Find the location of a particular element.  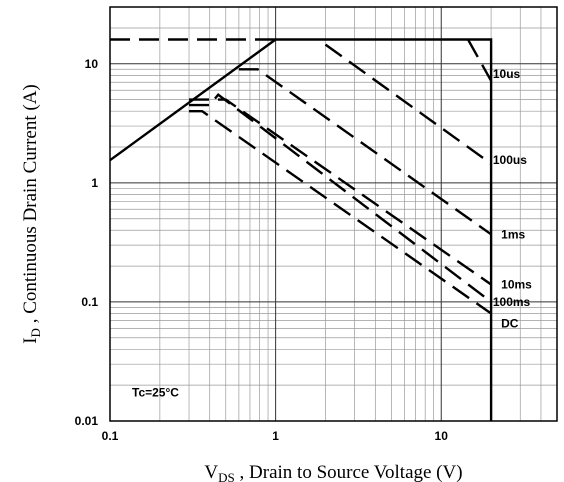

curve-label: 100ms is located at coordinates (512, 302).